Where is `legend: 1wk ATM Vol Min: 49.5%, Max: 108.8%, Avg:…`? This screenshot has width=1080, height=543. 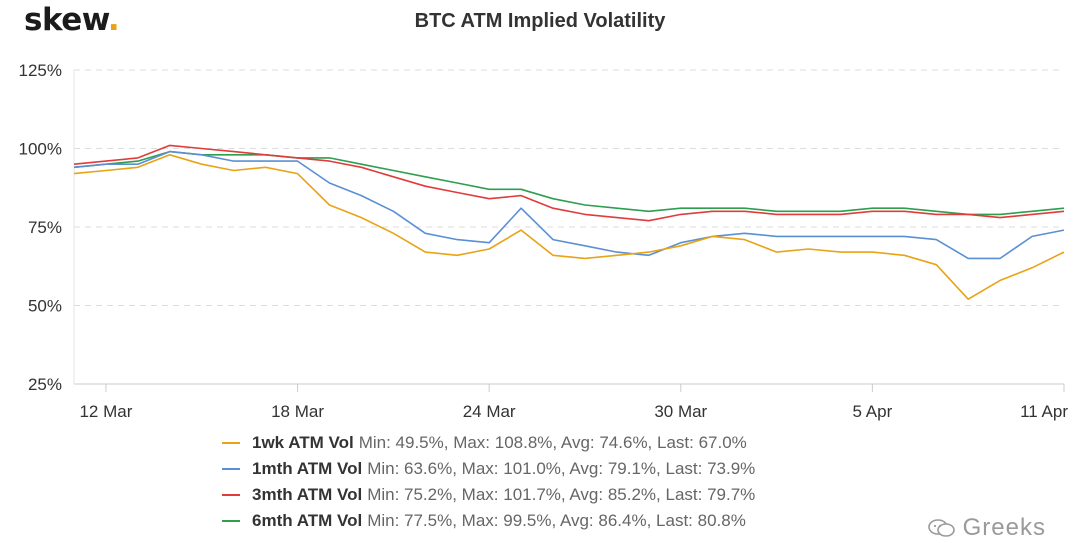 legend: 1wk ATM Vol Min: 49.5%, Max: 108.8%, Avg:… is located at coordinates (488, 482).